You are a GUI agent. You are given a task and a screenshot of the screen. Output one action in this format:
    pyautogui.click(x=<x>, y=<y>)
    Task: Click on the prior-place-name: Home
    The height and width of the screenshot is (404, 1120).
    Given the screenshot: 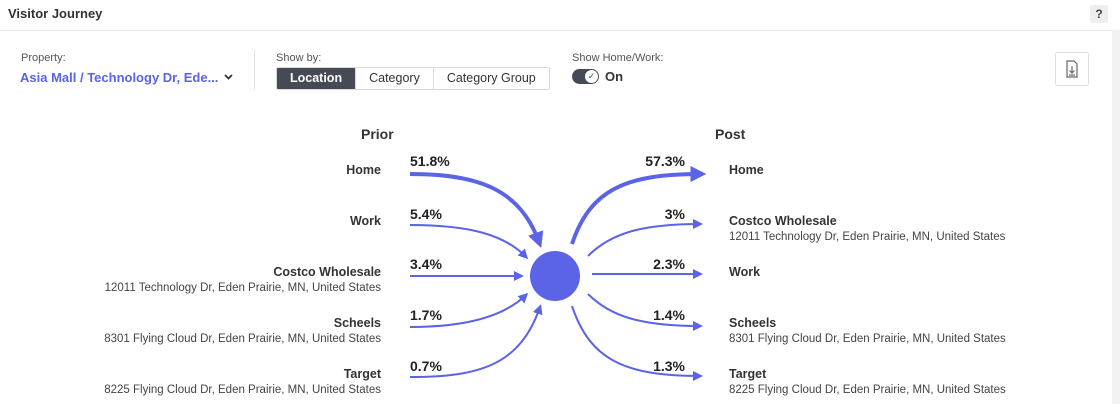 What is the action you would take?
    pyautogui.click(x=363, y=170)
    